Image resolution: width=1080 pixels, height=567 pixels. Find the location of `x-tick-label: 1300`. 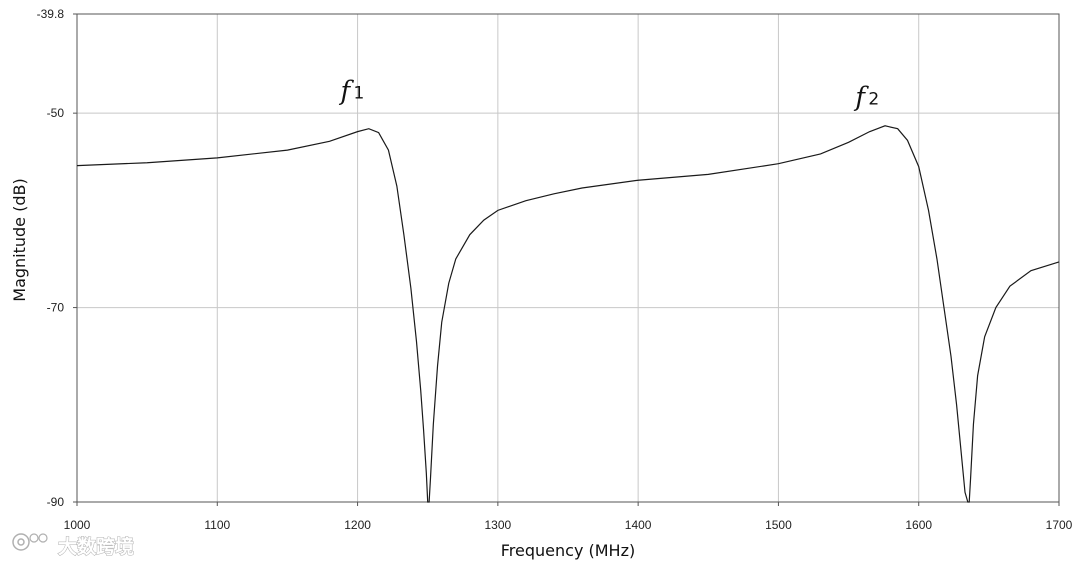

x-tick-label: 1300 is located at coordinates (498, 525).